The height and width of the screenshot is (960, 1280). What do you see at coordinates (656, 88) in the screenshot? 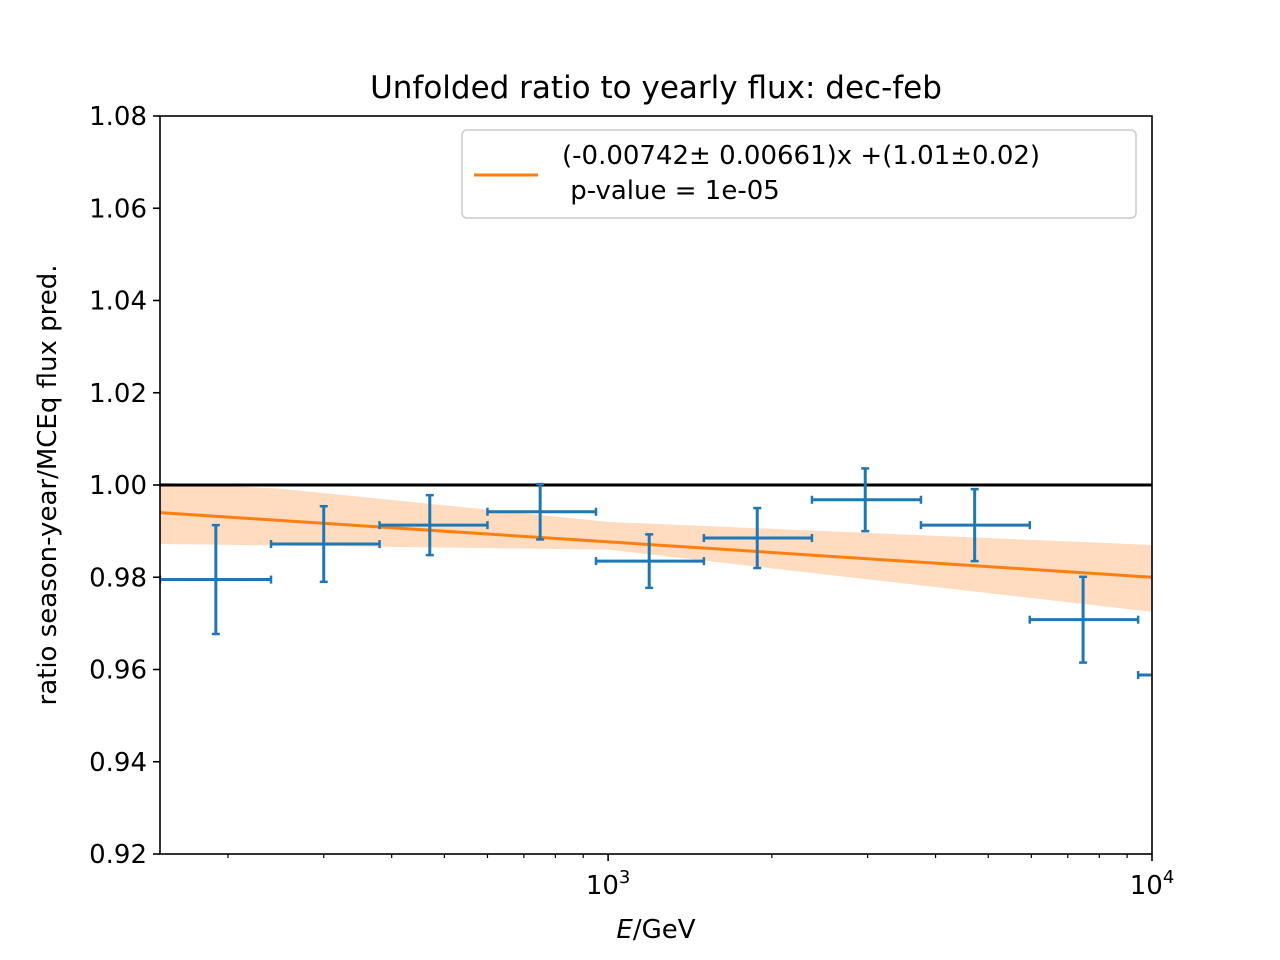
I see `chart-title: Unfolded ratio to yearly flux: dec-feb` at bounding box center [656, 88].